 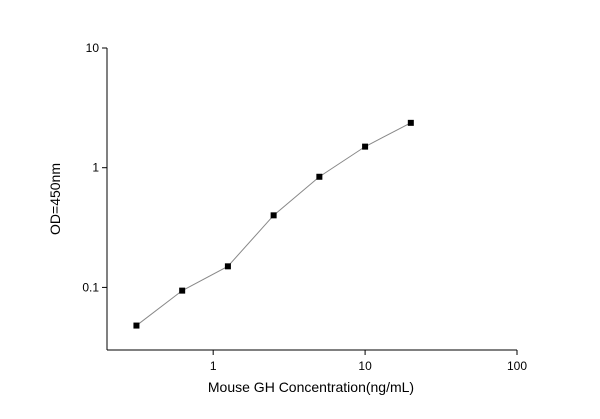 I want to click on y-axis-label: OD=450nm, so click(x=55, y=199).